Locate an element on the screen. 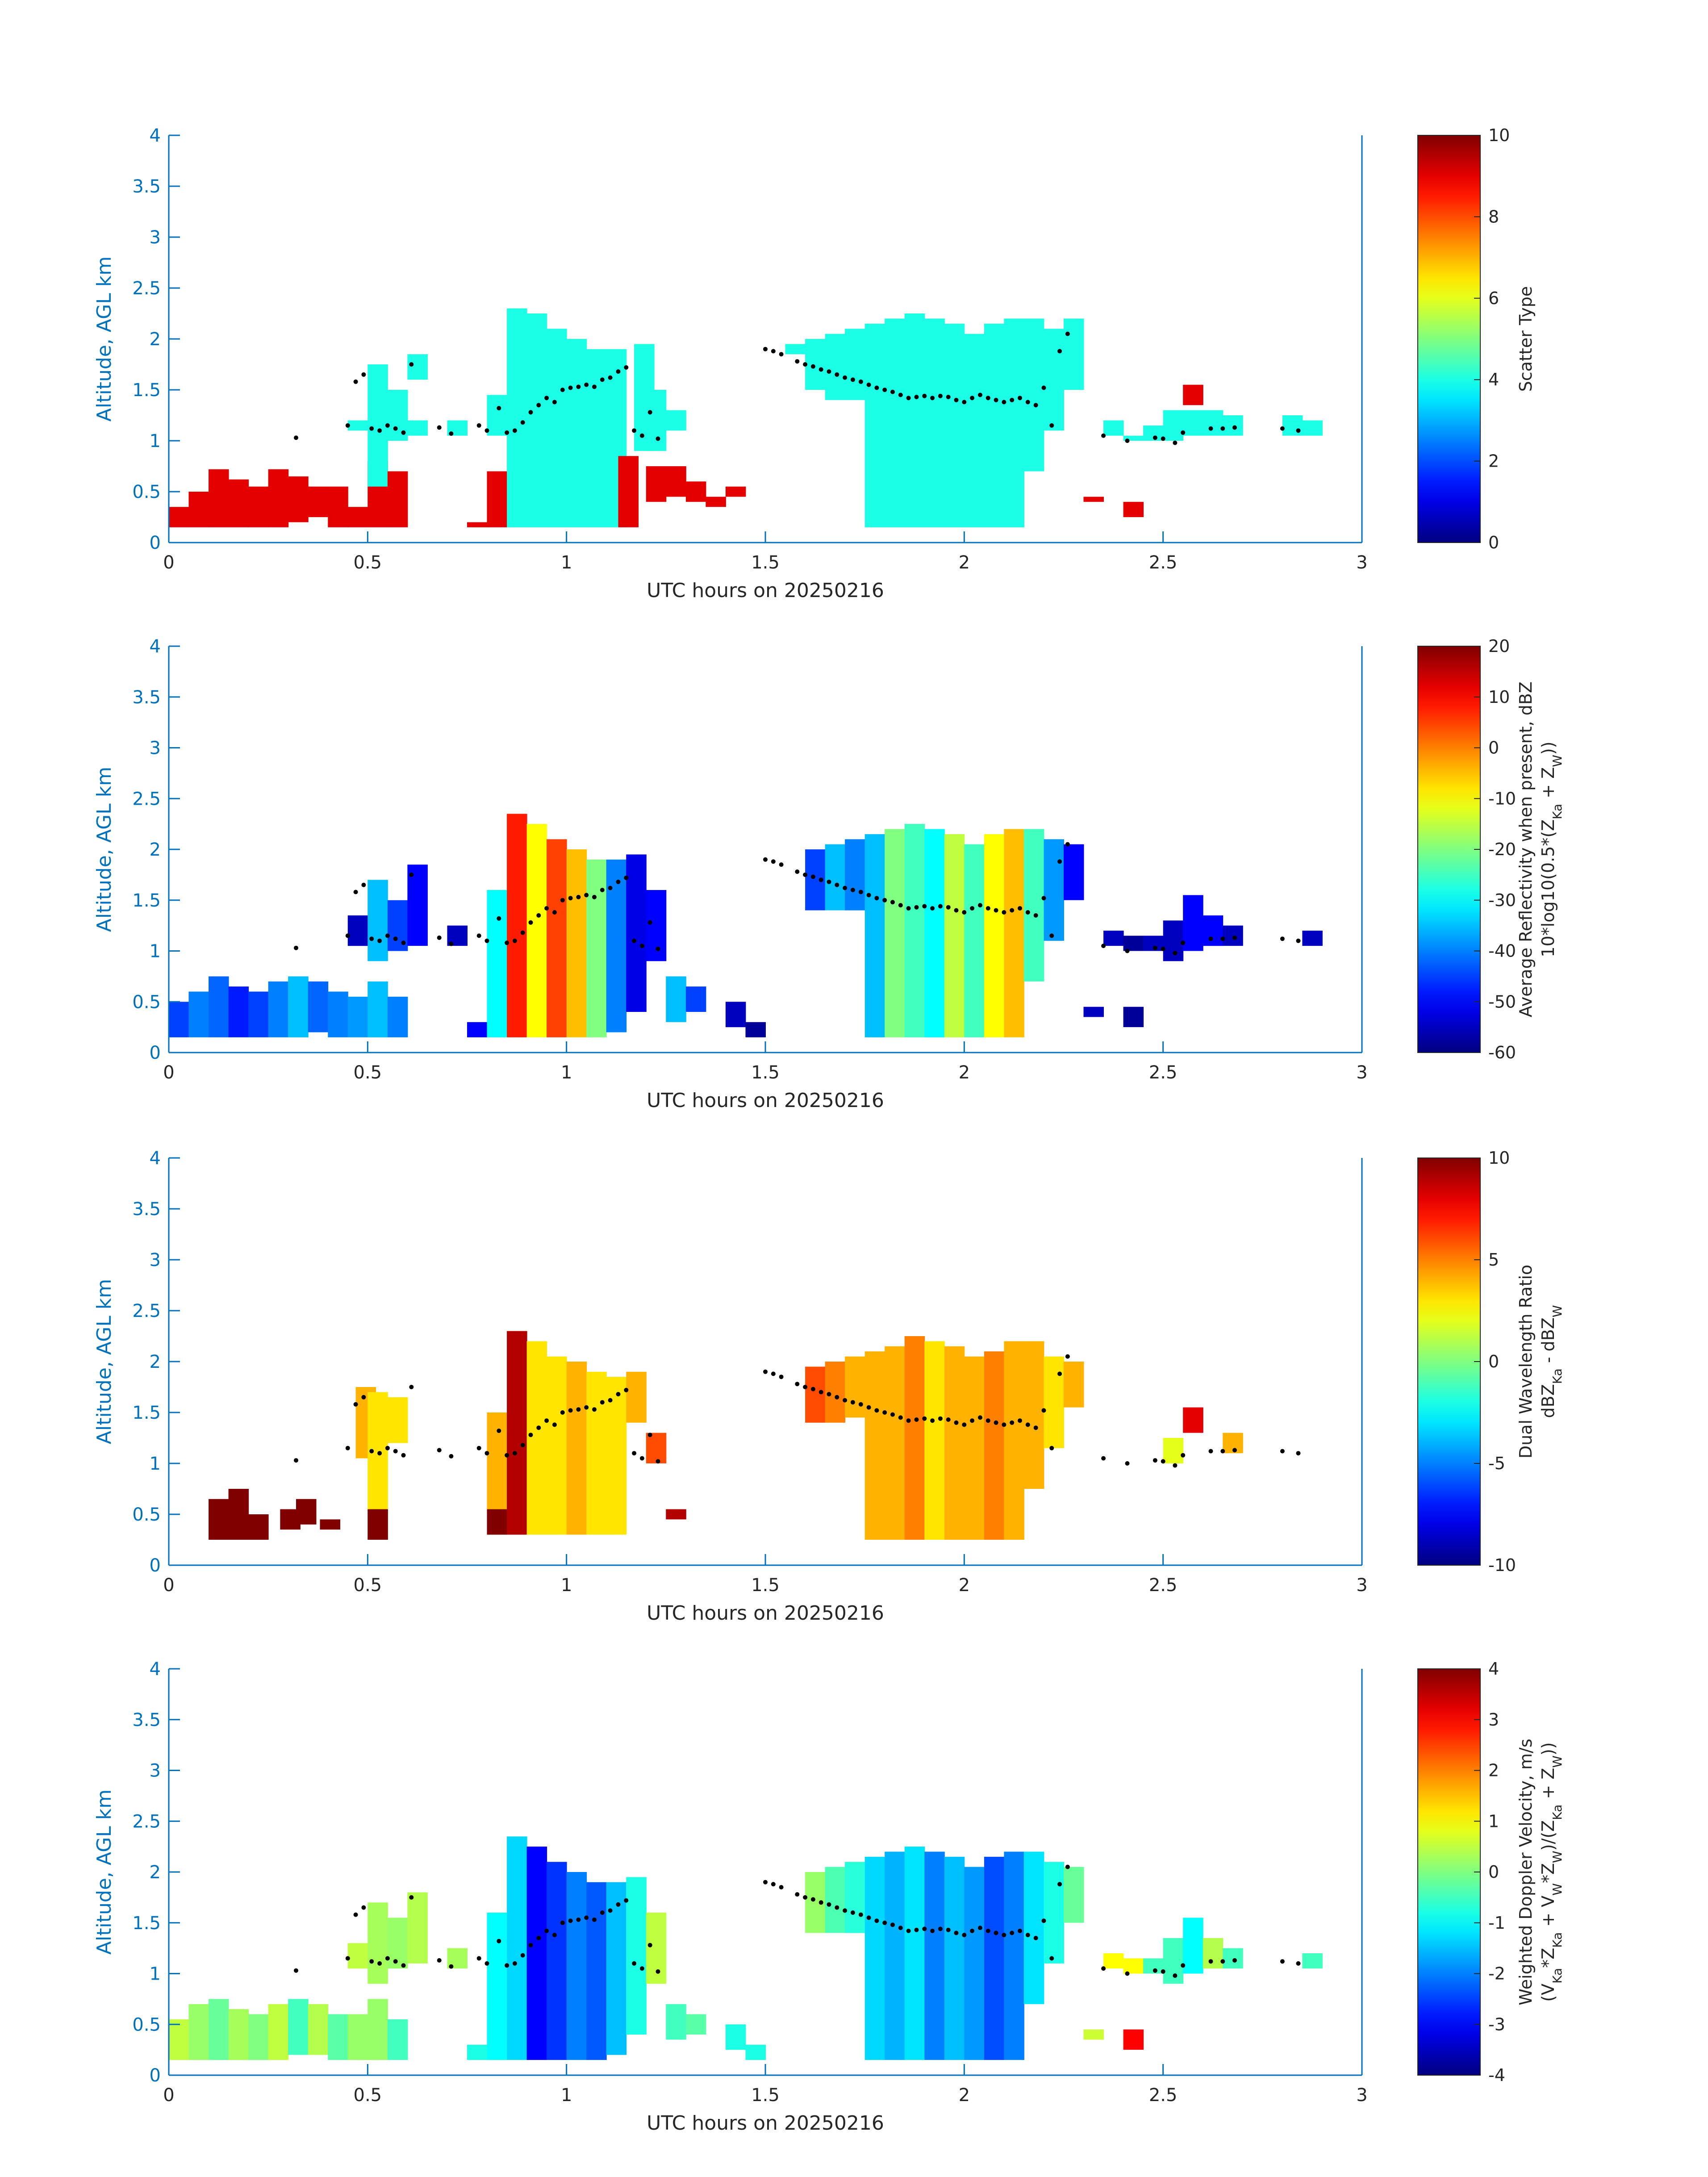 The height and width of the screenshot is (2177, 1708). colorbar-tick-label: 3 is located at coordinates (1493, 1720).